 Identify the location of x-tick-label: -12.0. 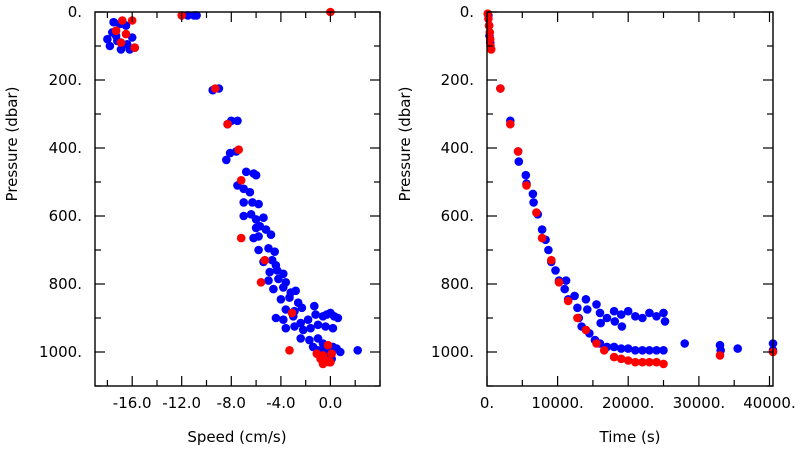
(181, 403).